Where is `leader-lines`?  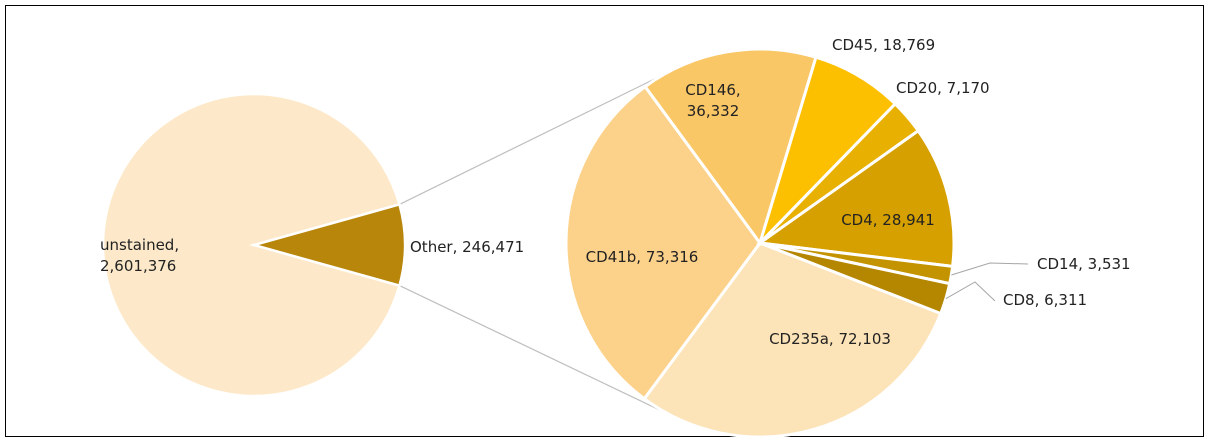 leader-lines is located at coordinates (987, 282).